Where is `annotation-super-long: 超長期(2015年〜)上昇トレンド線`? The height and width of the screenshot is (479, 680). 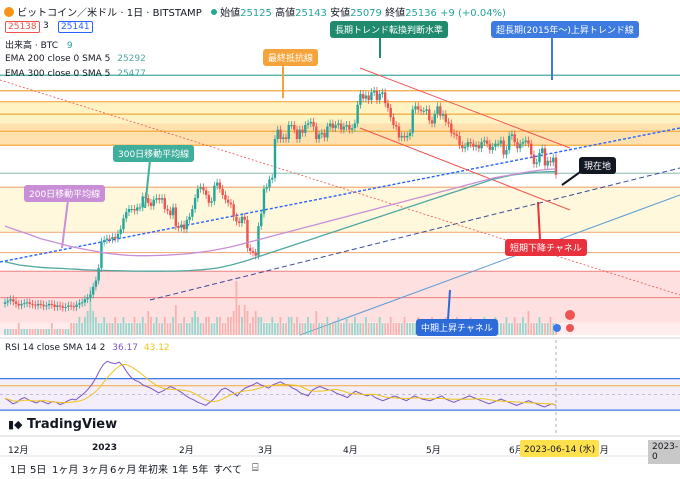
annotation-super-long: 超長期(2015年〜)上昇トレンド線 is located at coordinates (565, 29).